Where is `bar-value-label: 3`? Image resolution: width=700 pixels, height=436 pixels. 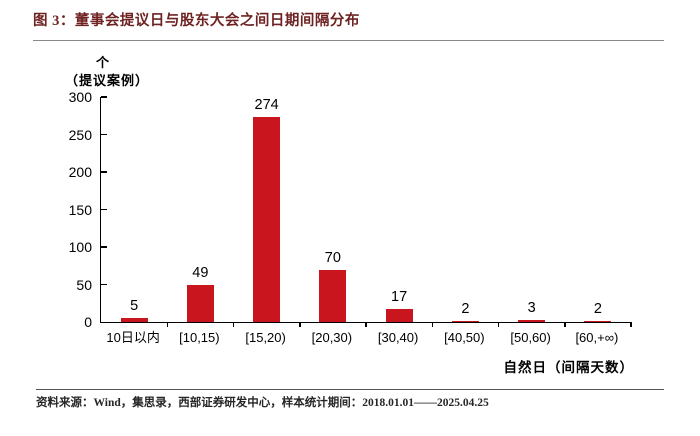
bar-value-label: 3 is located at coordinates (531, 307).